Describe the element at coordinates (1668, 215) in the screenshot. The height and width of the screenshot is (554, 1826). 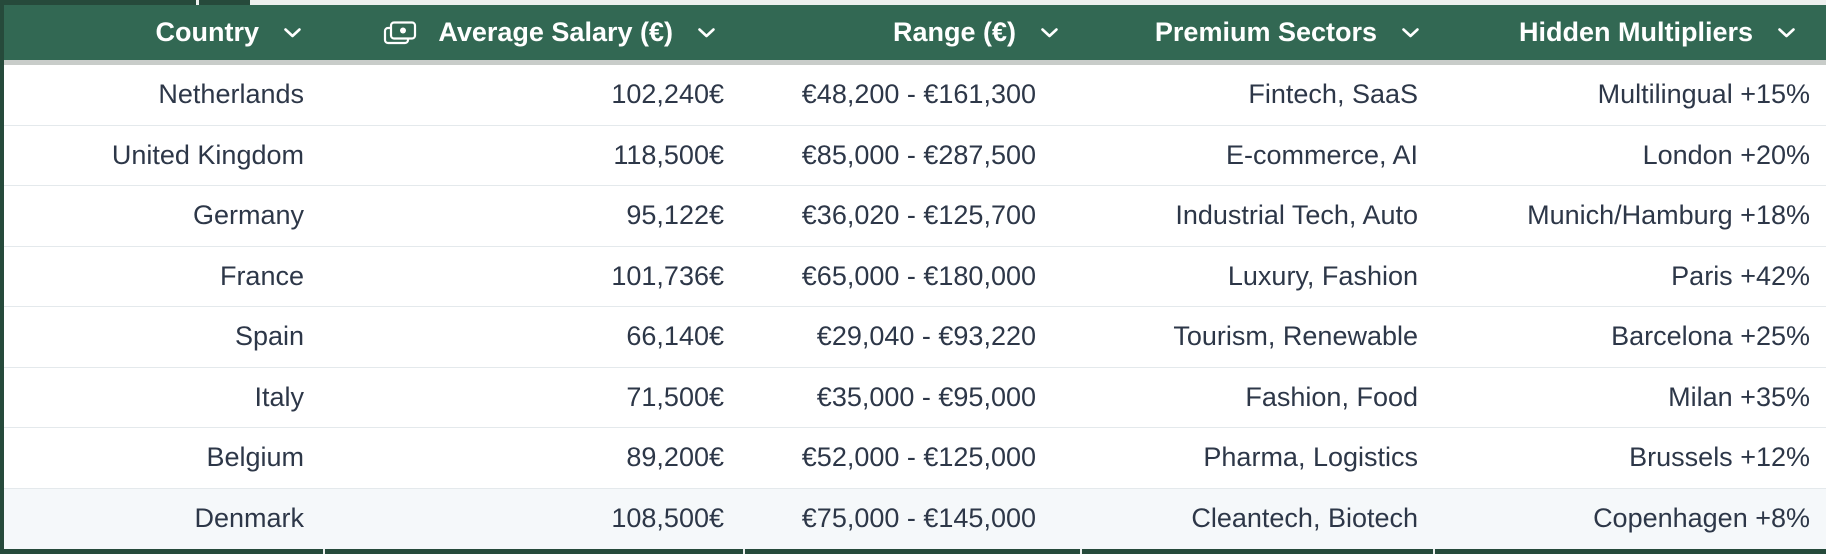
I see `cell-hidden-multipliers: Munich/Hamburg +18%` at that location.